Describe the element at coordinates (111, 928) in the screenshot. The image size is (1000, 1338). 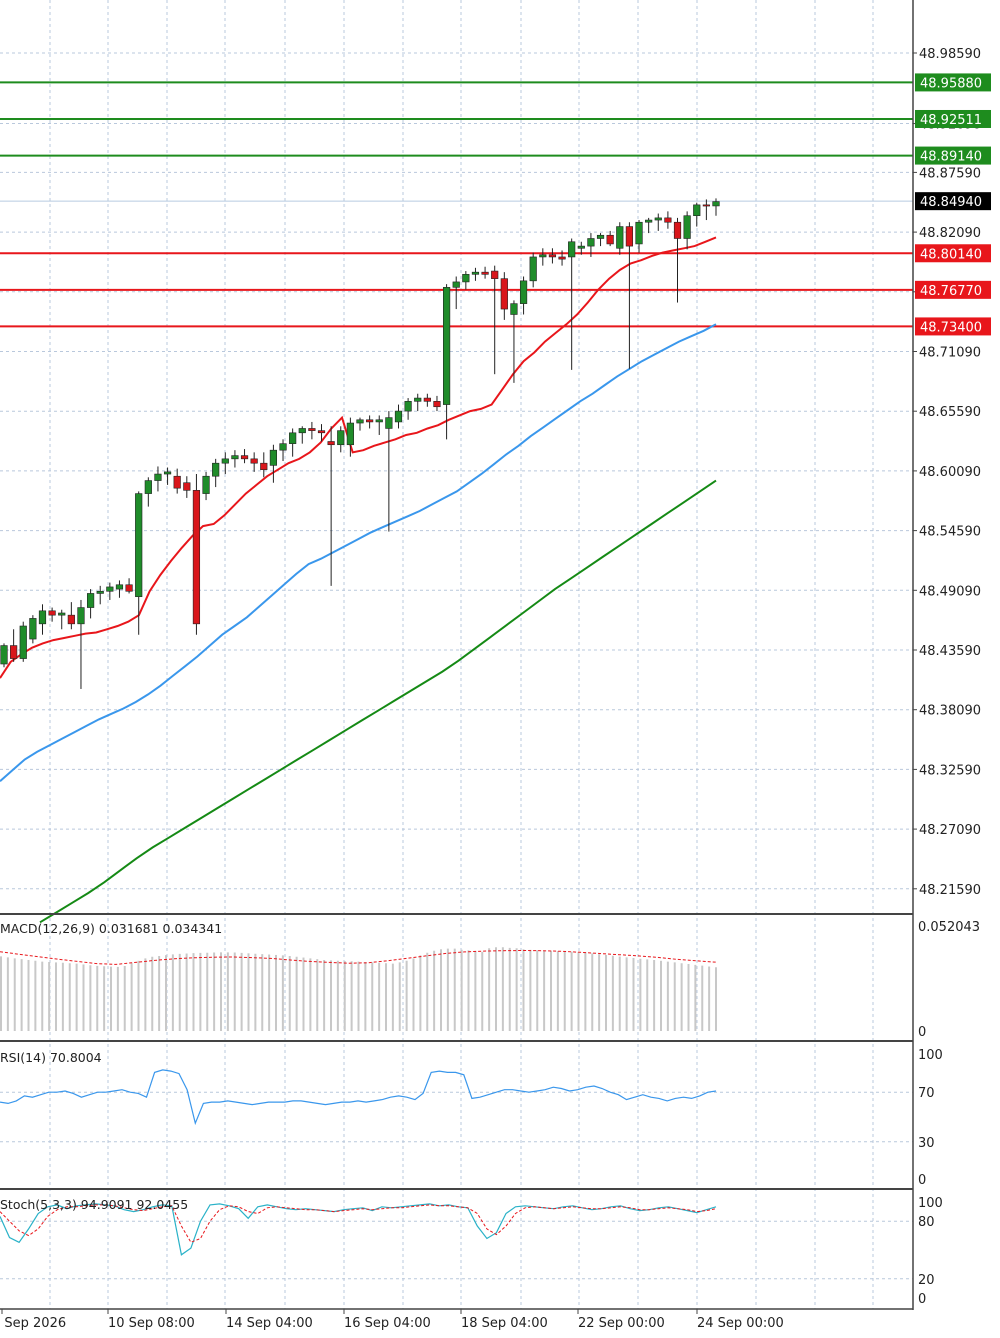
I see `macd-label: MACD(12,26,9) 0.031681 0.034341` at that location.